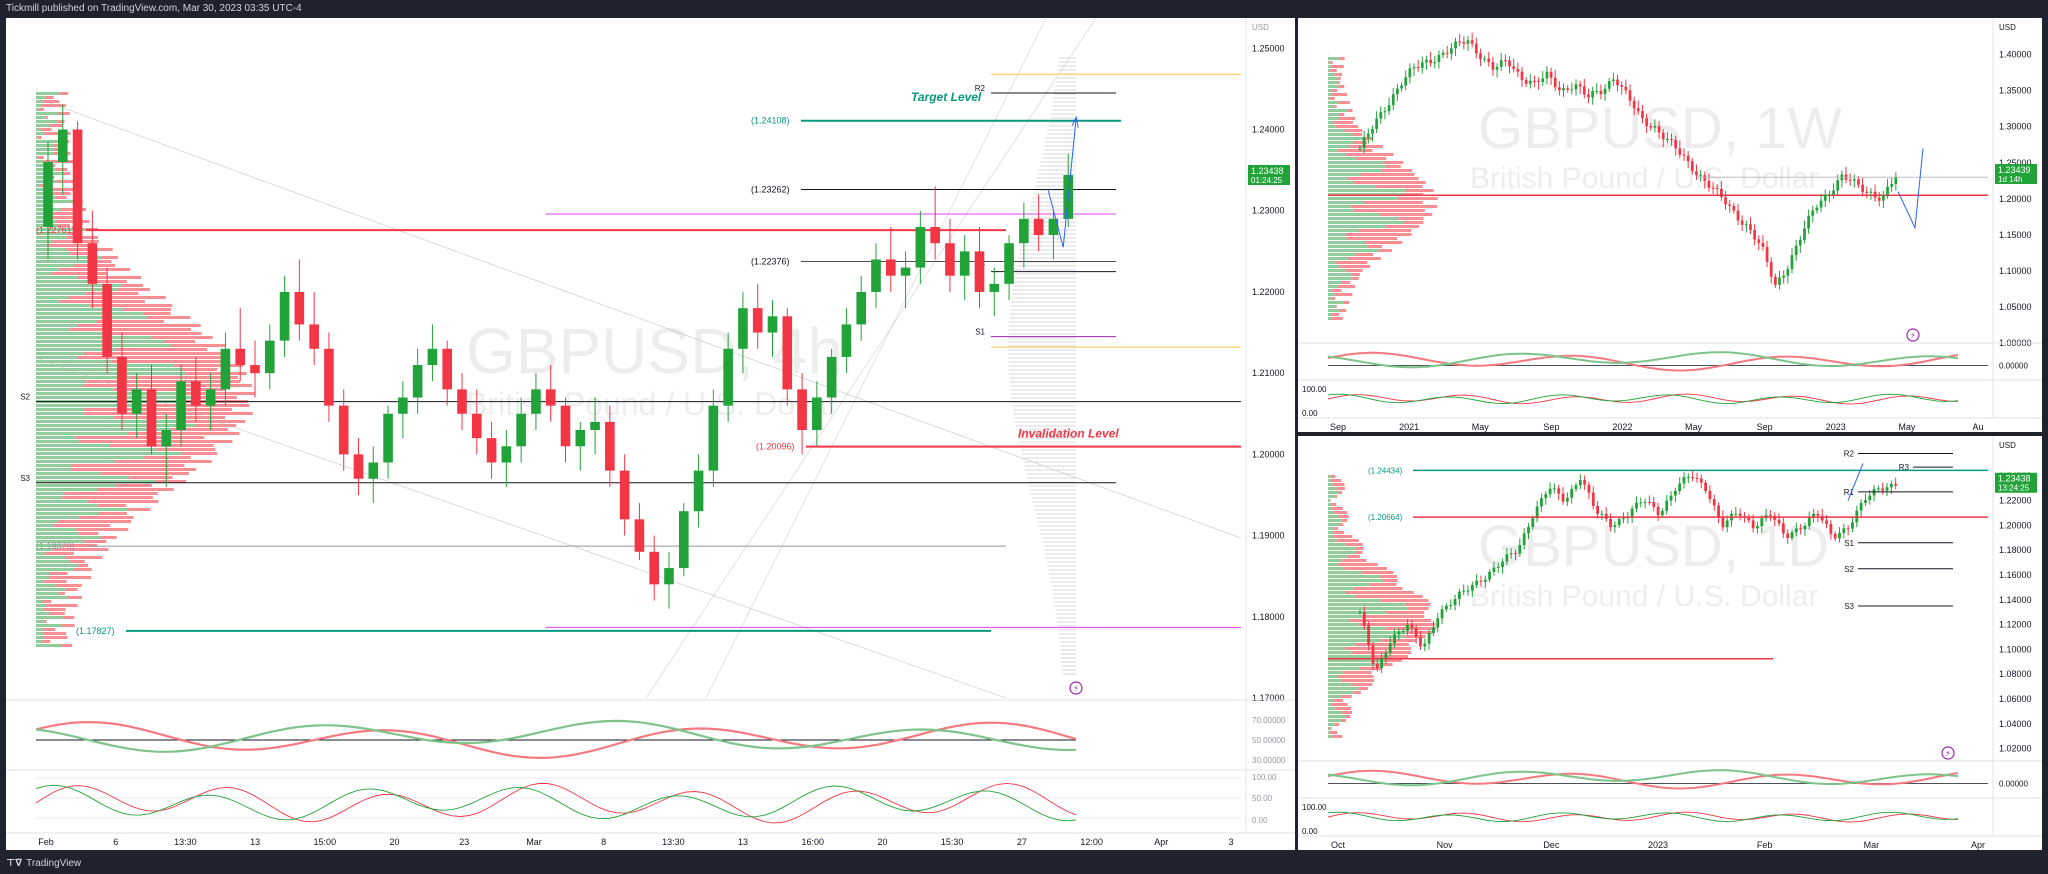 The width and height of the screenshot is (2048, 874). I want to click on x-tick-label: 6, so click(115, 842).